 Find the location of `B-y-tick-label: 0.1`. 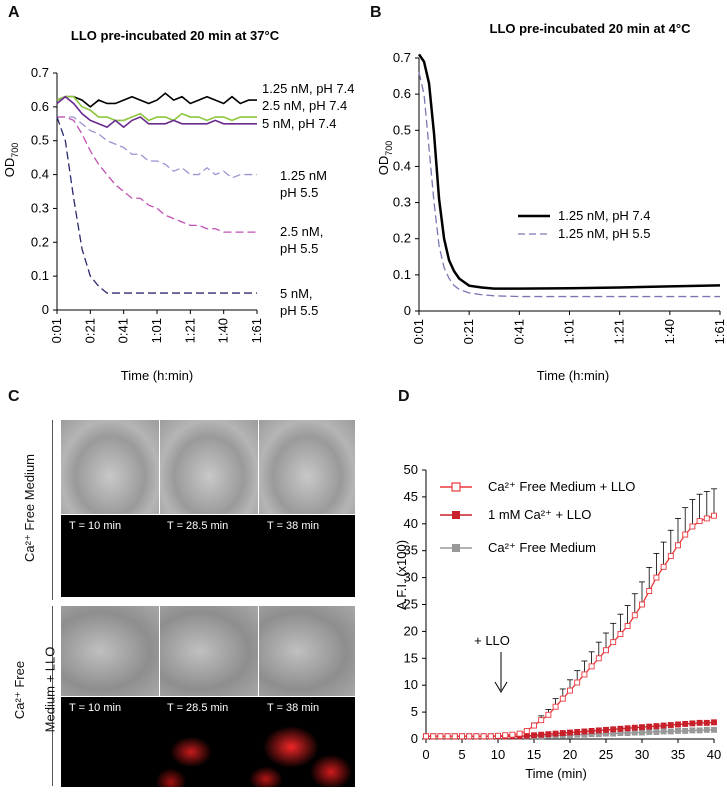

B-y-tick-label: 0.1 is located at coordinates (402, 274).